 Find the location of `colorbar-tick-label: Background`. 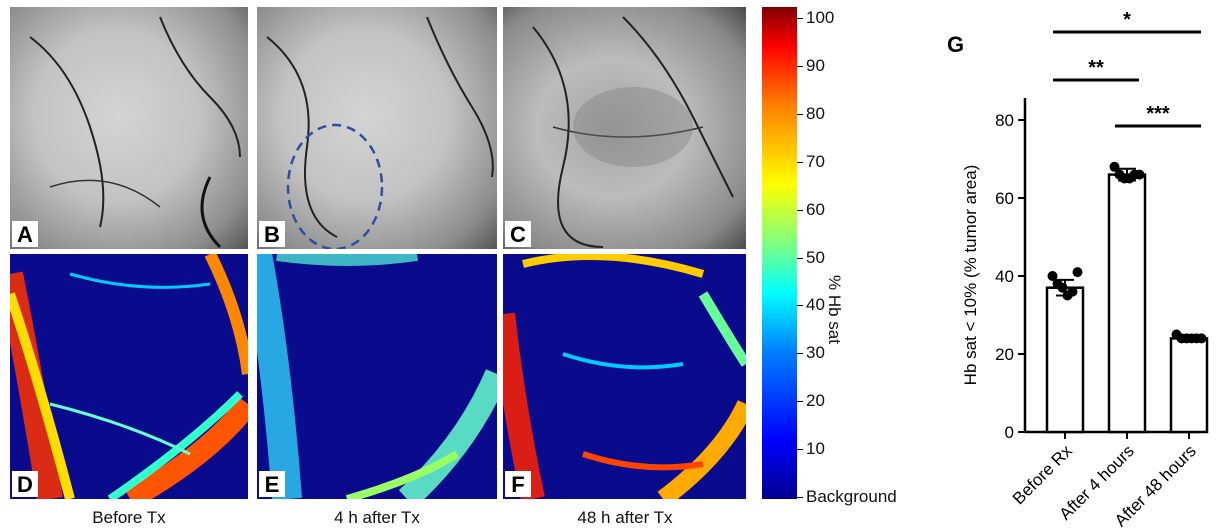

colorbar-tick-label: Background is located at coordinates (851, 496).